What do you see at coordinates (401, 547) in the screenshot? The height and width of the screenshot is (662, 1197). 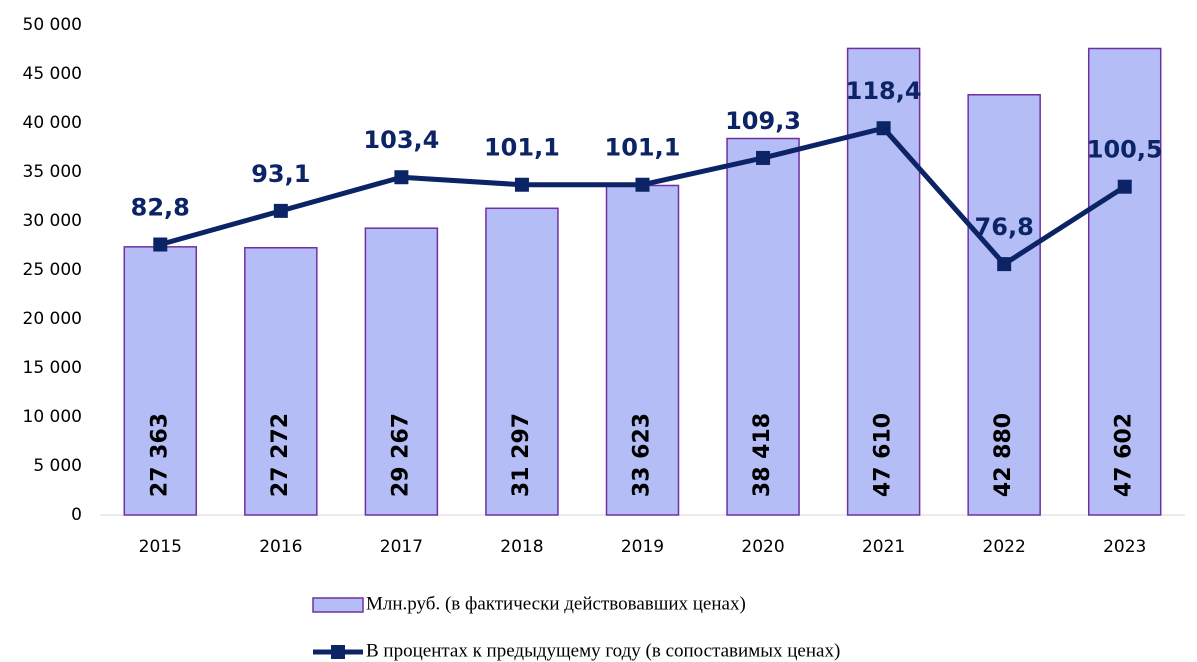 I see `x-tick-label: 2017` at bounding box center [401, 547].